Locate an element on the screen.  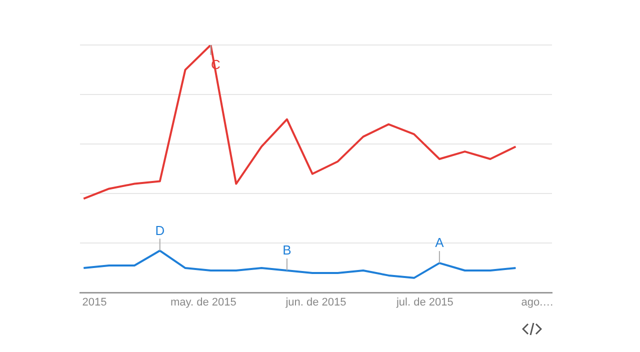
annotation: B is located at coordinates (287, 250).